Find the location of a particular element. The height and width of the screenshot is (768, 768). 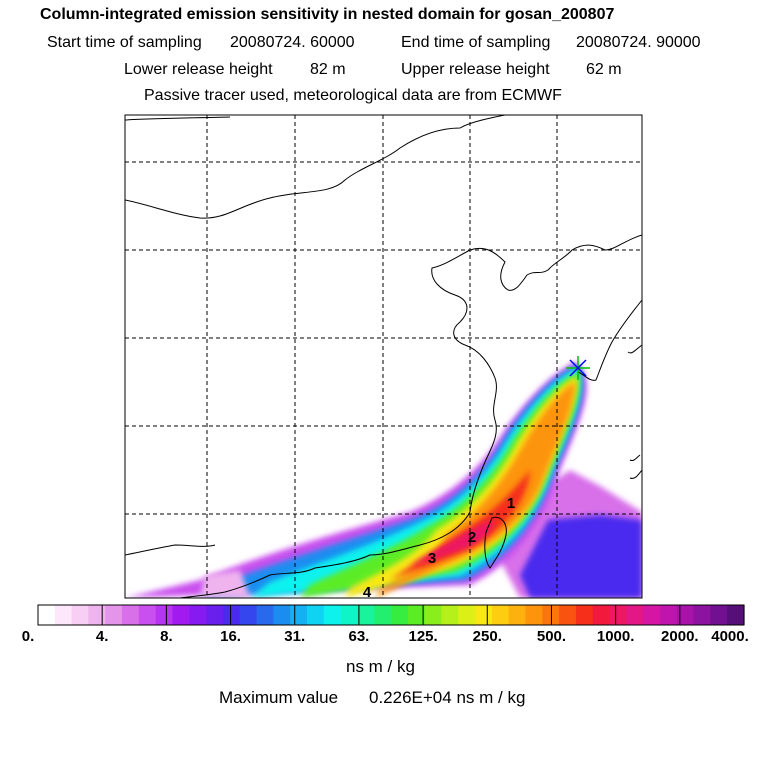

end-time-value: 20080724. 90000 is located at coordinates (638, 42).